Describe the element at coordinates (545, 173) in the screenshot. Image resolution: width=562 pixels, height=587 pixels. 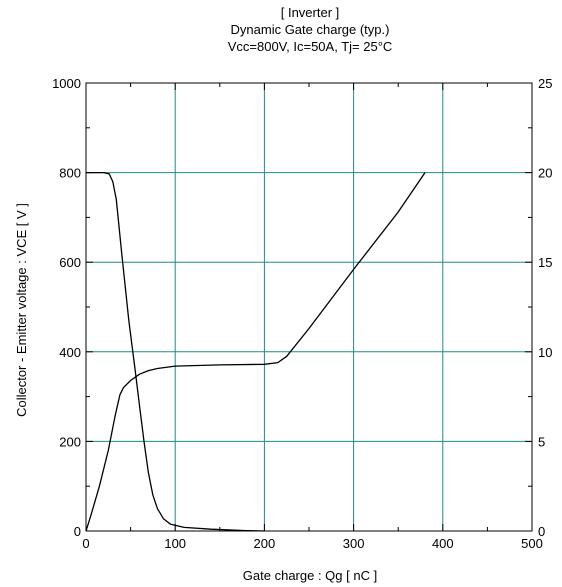
I see `y2-tick-label: 20` at that location.